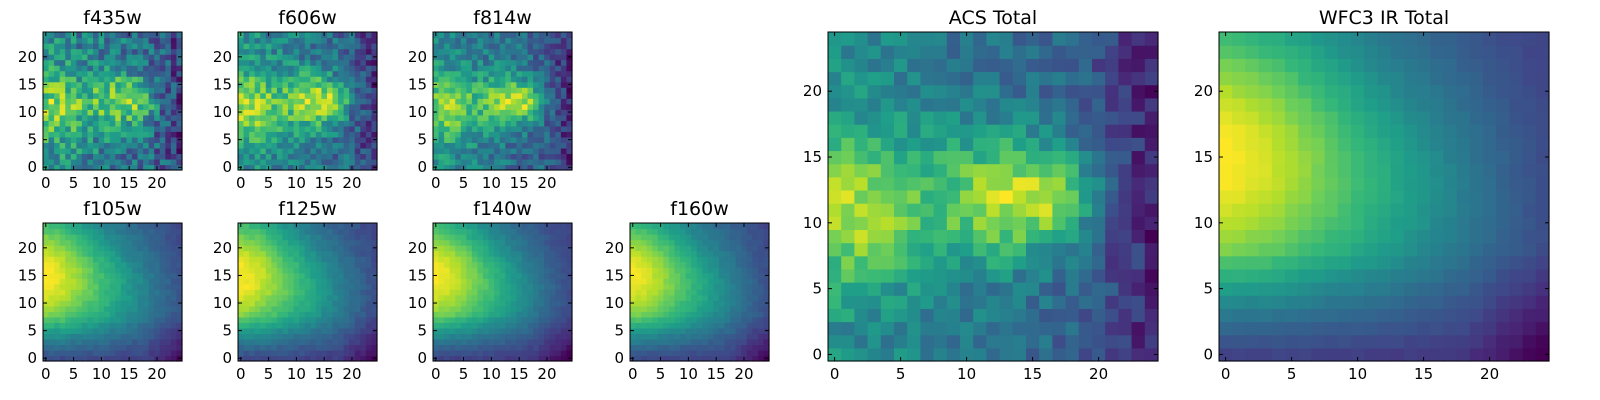  Describe the element at coordinates (296, 374) in the screenshot. I see `x-tick-label: 10` at that location.